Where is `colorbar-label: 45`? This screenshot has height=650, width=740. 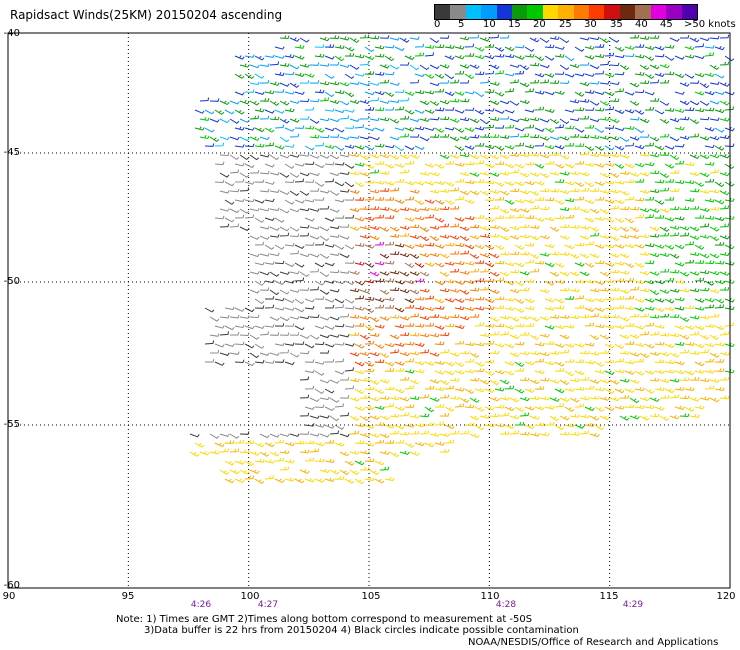 colorbar-label: 45 is located at coordinates (666, 24).